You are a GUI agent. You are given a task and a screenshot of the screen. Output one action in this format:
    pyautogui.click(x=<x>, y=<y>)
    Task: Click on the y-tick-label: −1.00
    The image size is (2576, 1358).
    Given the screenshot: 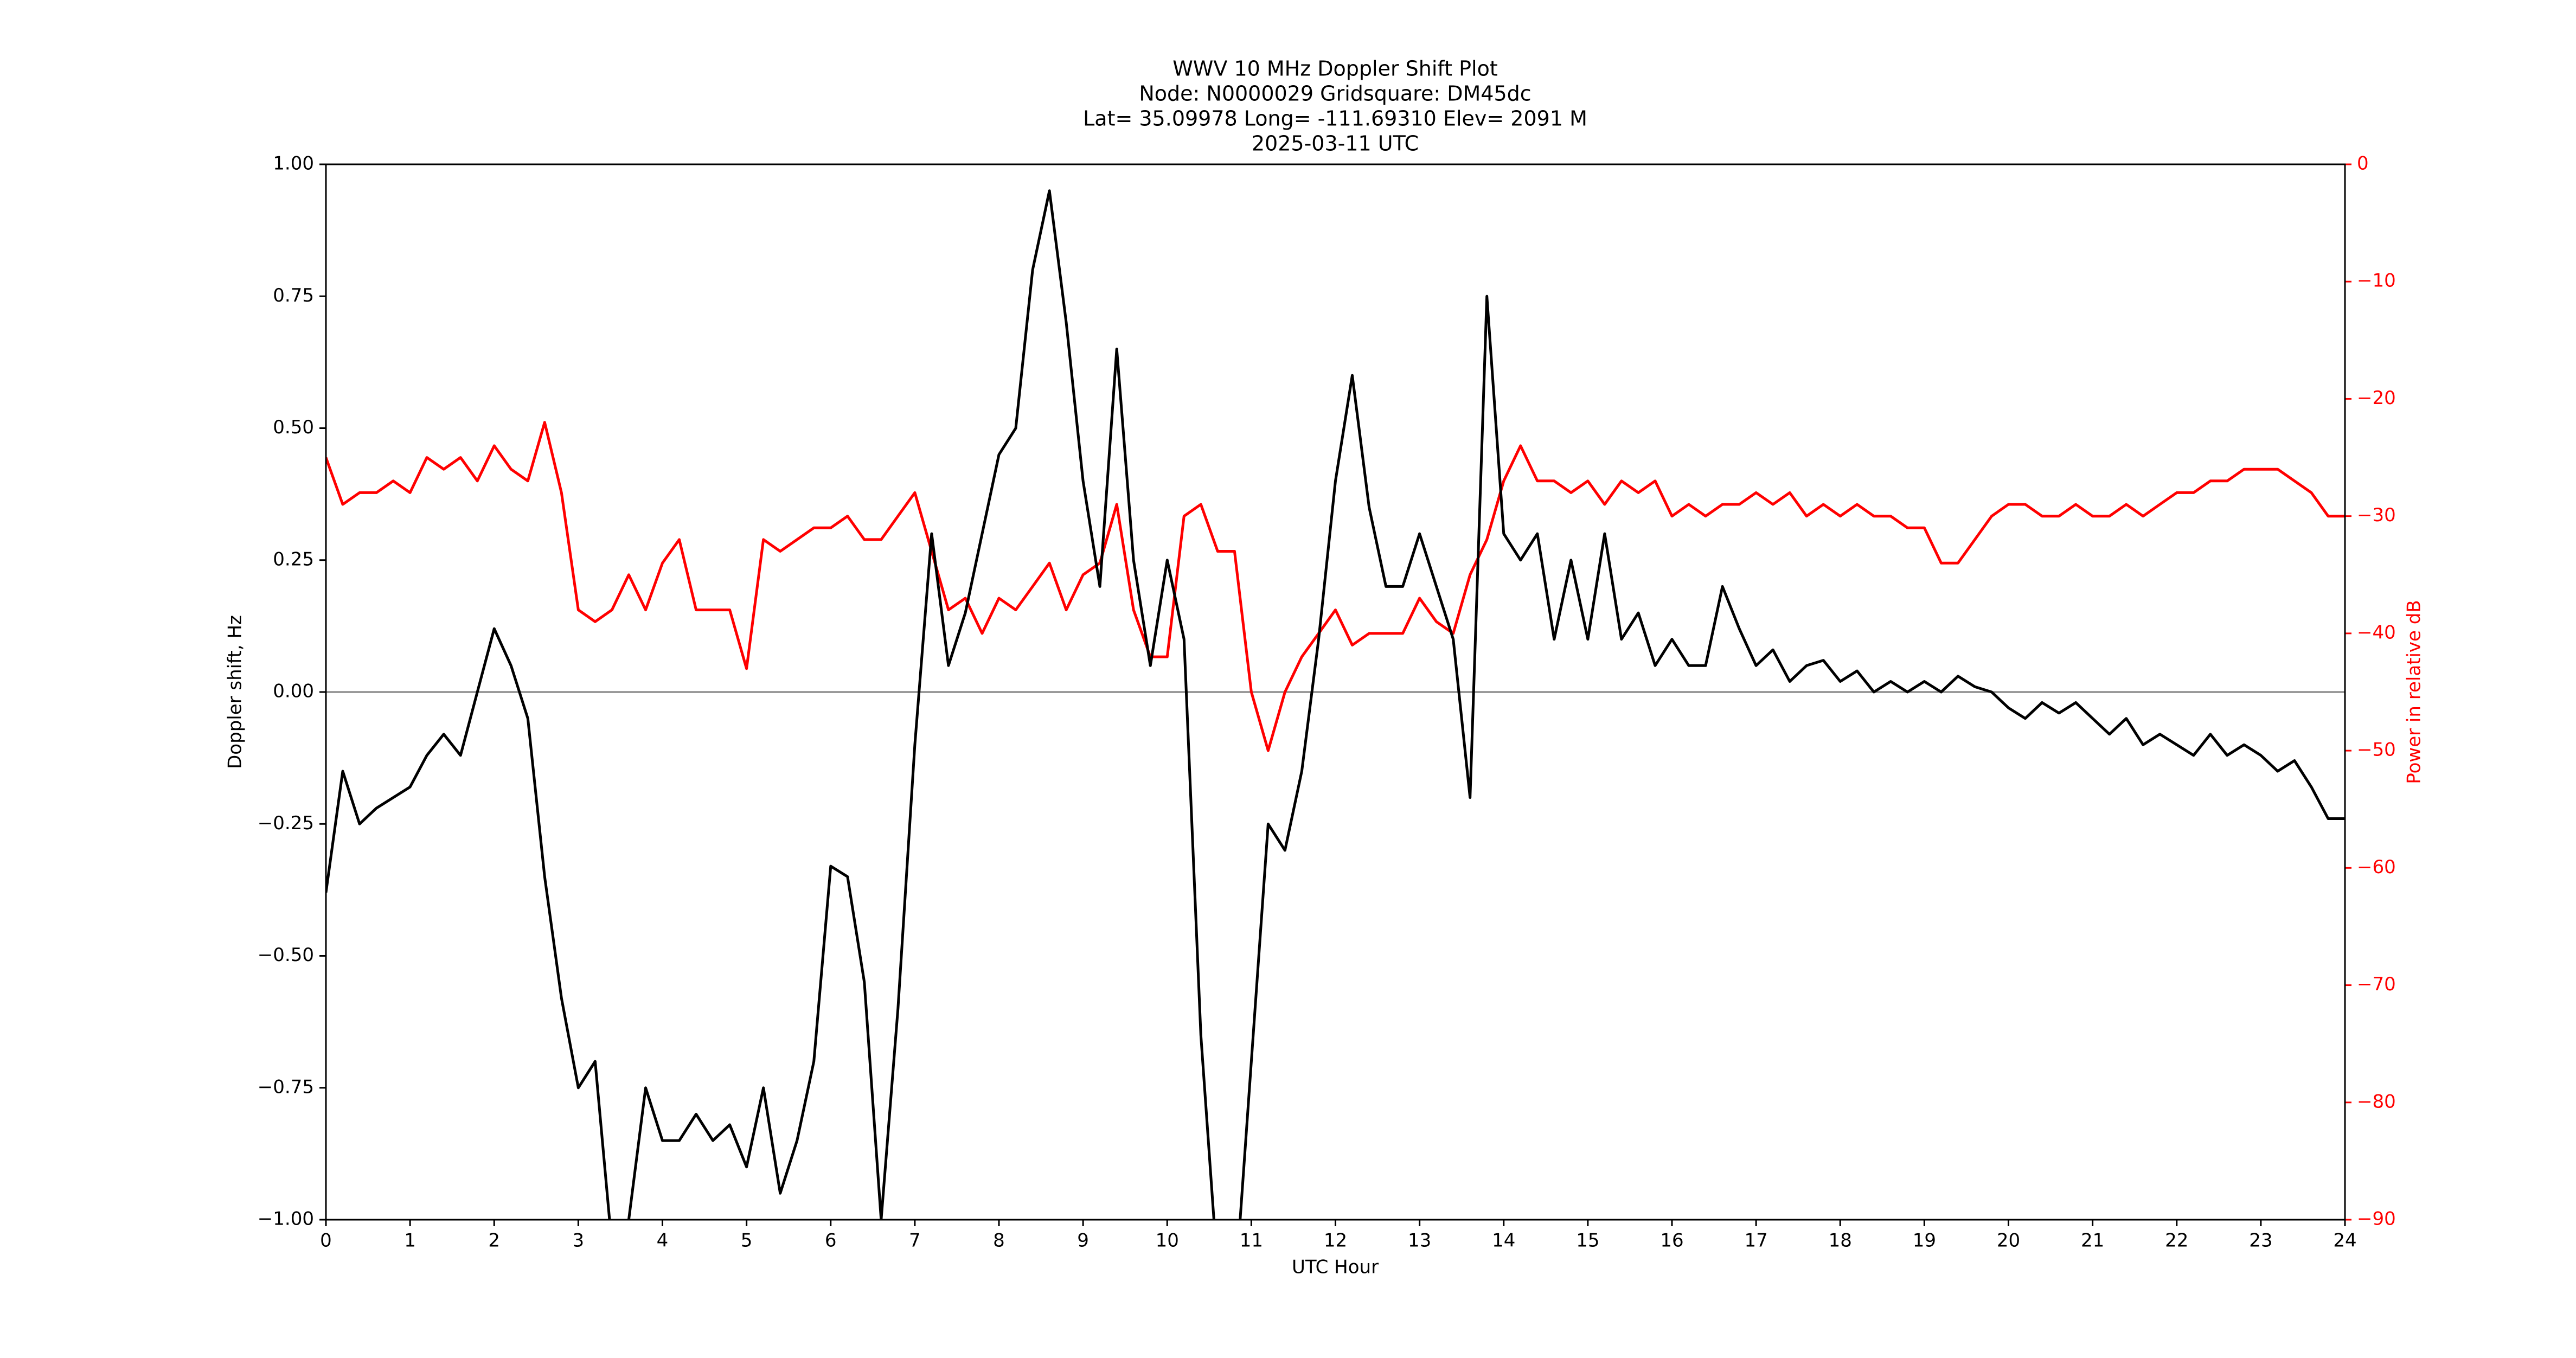 What is the action you would take?
    pyautogui.click(x=286, y=1219)
    